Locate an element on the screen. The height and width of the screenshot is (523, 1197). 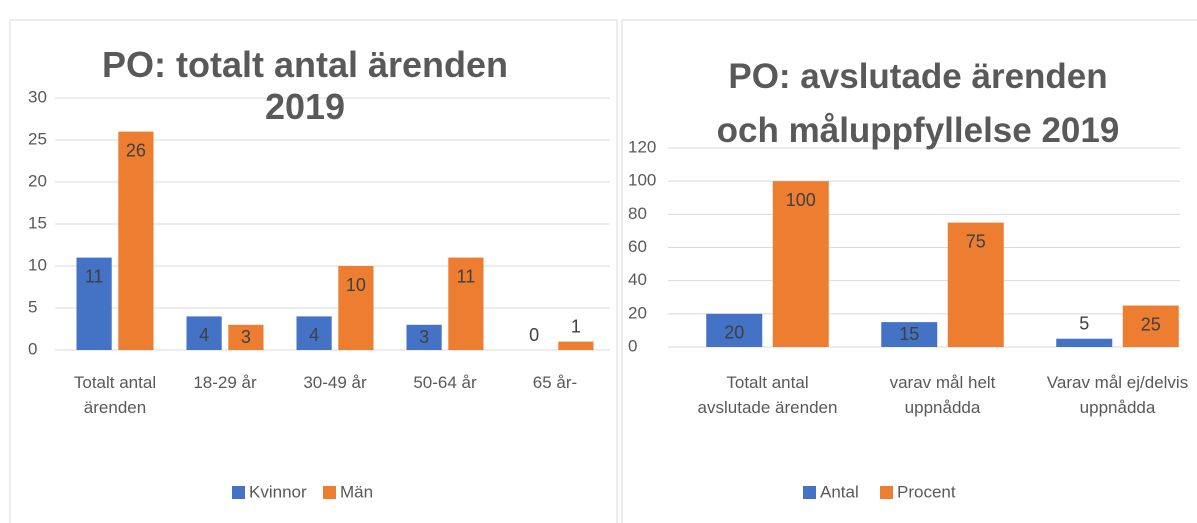
y-tick-label: 80 is located at coordinates (637, 213).